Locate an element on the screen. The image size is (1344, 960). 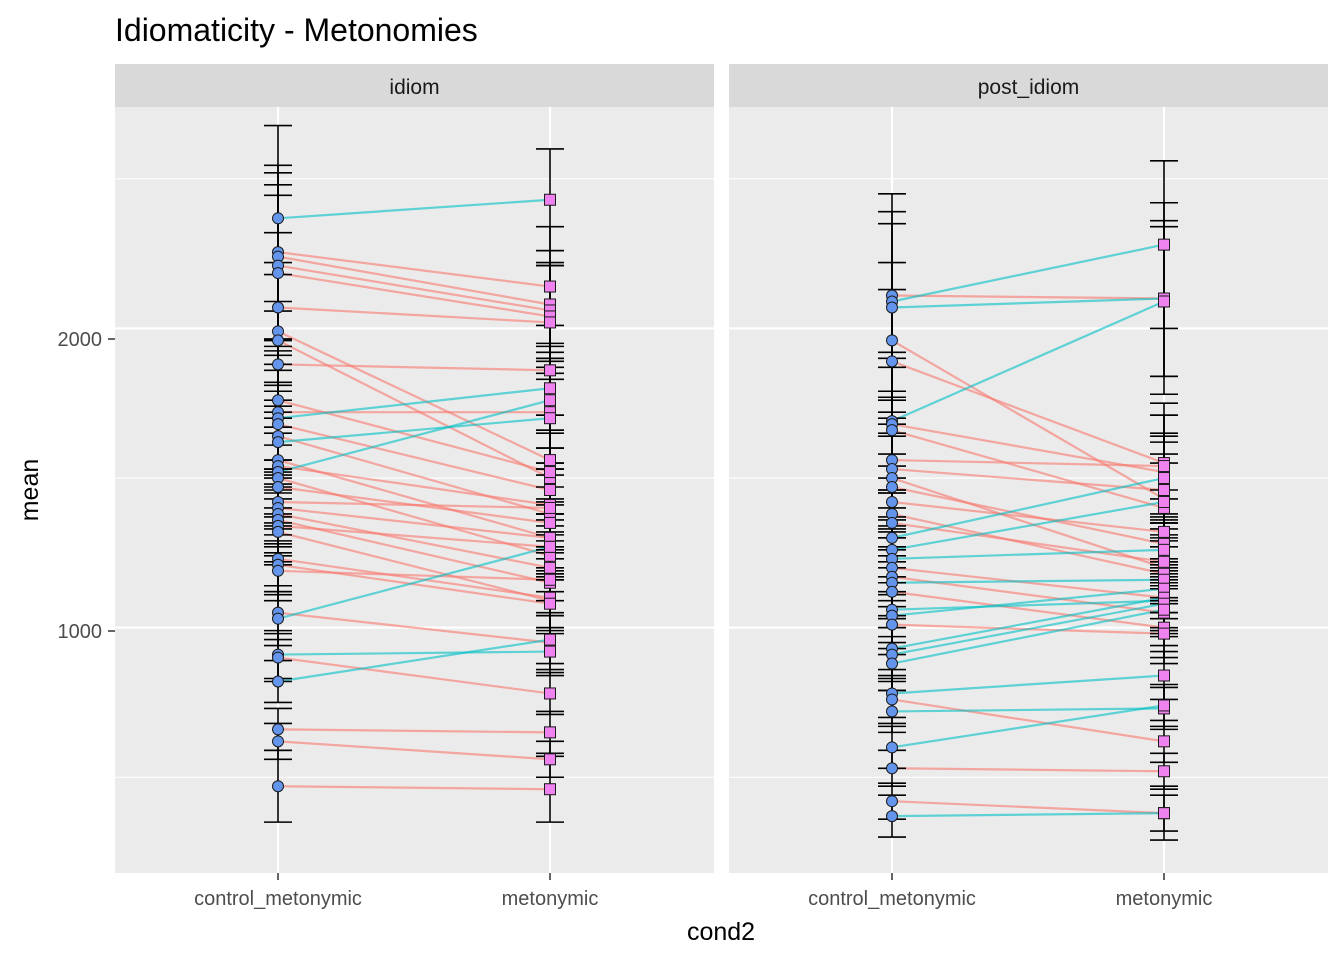
y-axis-title: mean is located at coordinates (30, 490).